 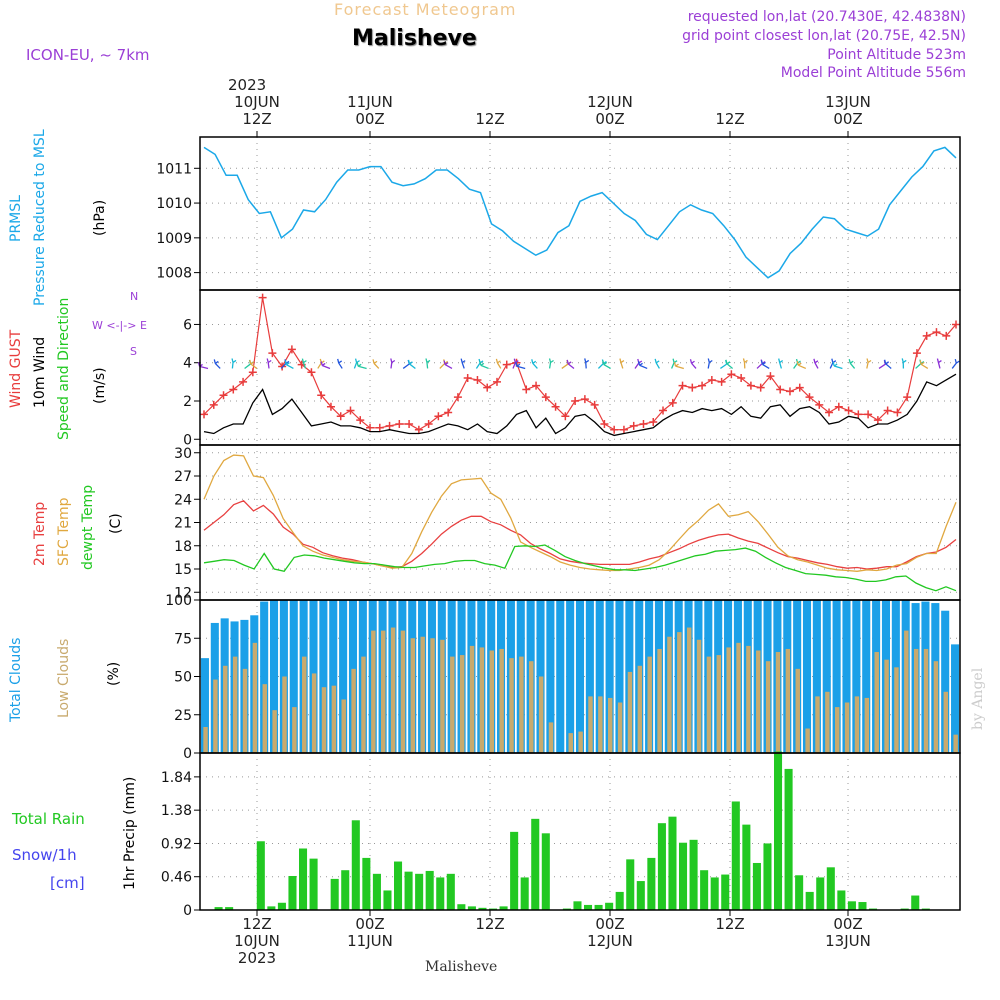 What do you see at coordinates (187, 402) in the screenshot?
I see `y-tick-label: 2` at bounding box center [187, 402].